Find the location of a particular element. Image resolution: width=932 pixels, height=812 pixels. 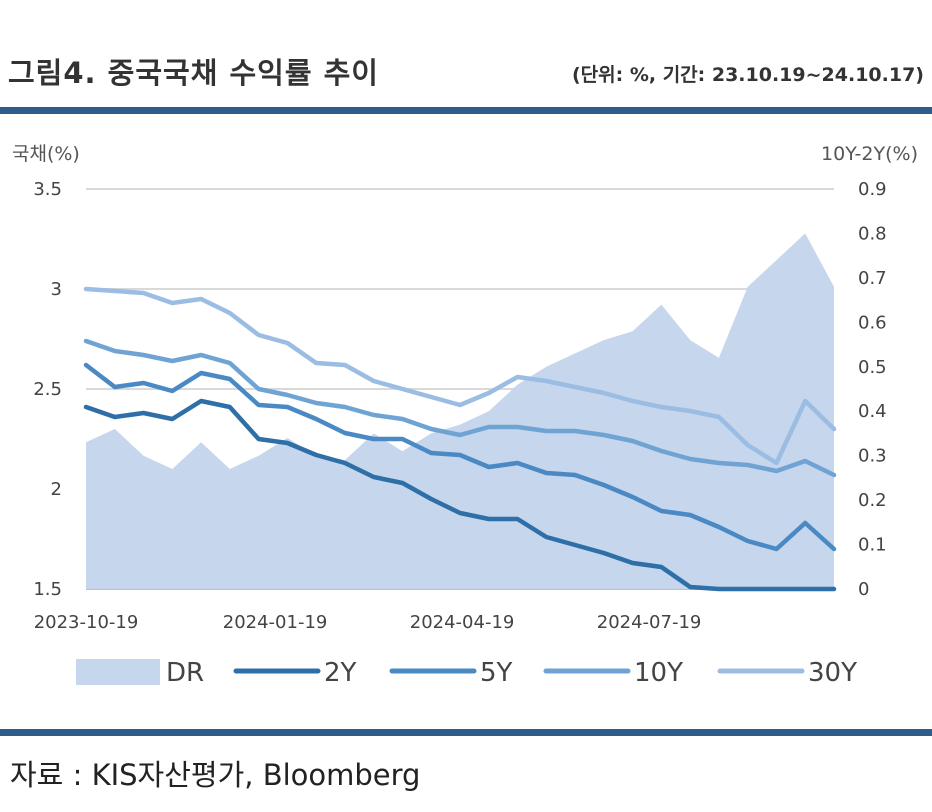

legend-label-10y: 10Y is located at coordinates (658, 673).